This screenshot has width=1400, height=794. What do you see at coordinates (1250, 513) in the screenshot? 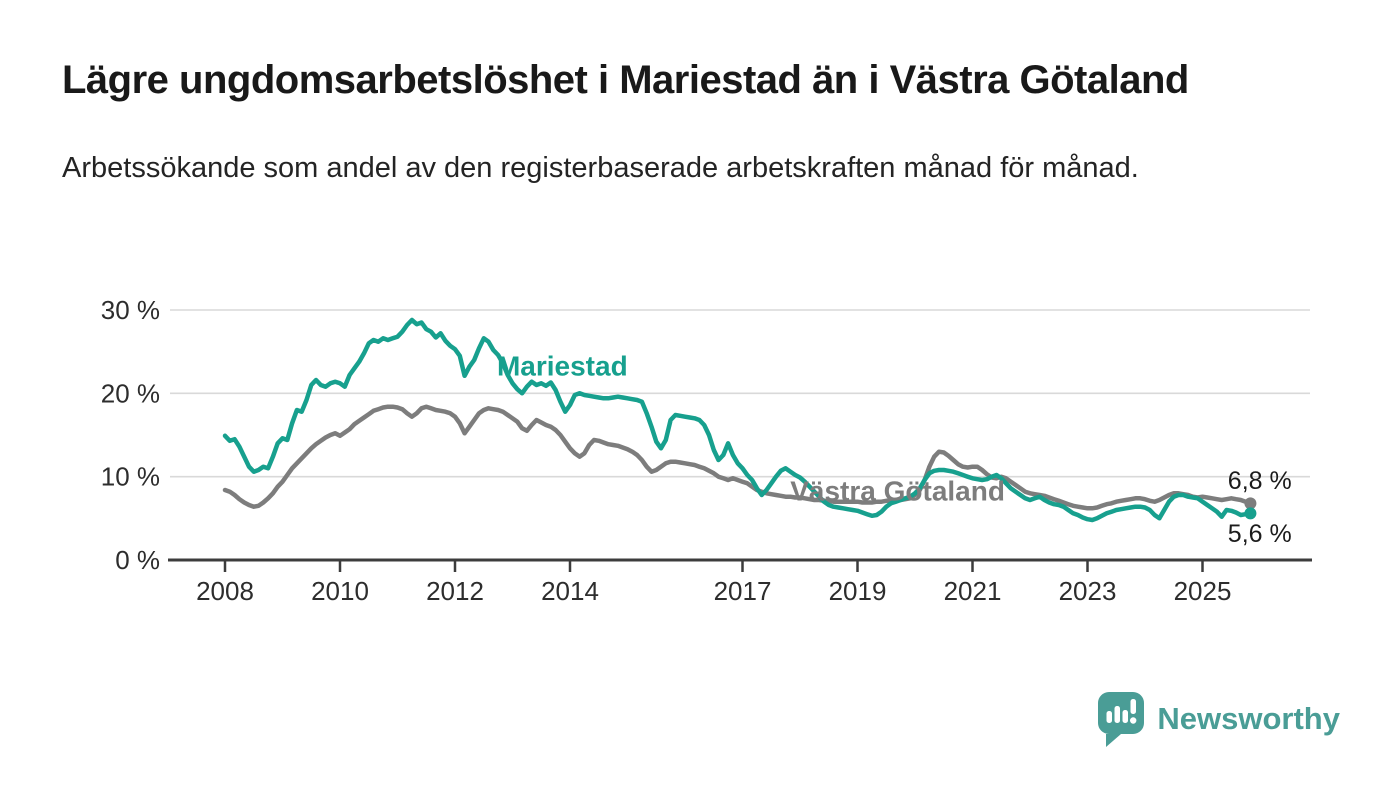
I see `mariestad-end-dot` at bounding box center [1250, 513].